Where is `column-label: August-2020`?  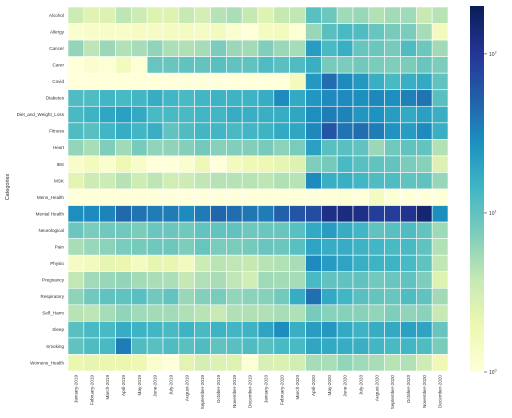
column-label: August-2020 is located at coordinates (376, 388).